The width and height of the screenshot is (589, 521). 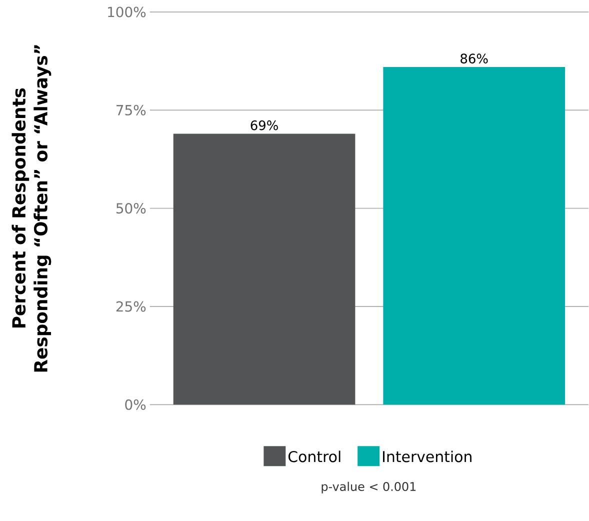 What do you see at coordinates (474, 59) in the screenshot?
I see `data-label: 86%` at bounding box center [474, 59].